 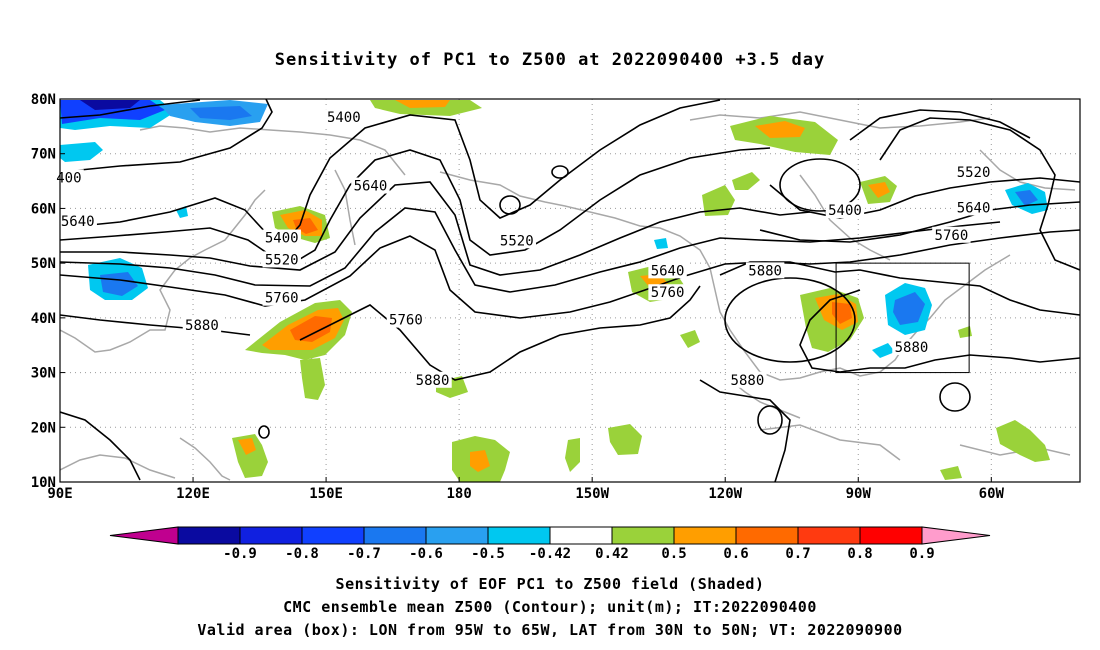 What do you see at coordinates (725, 494) in the screenshot?
I see `lon-tick-label: 120W` at bounding box center [725, 494].